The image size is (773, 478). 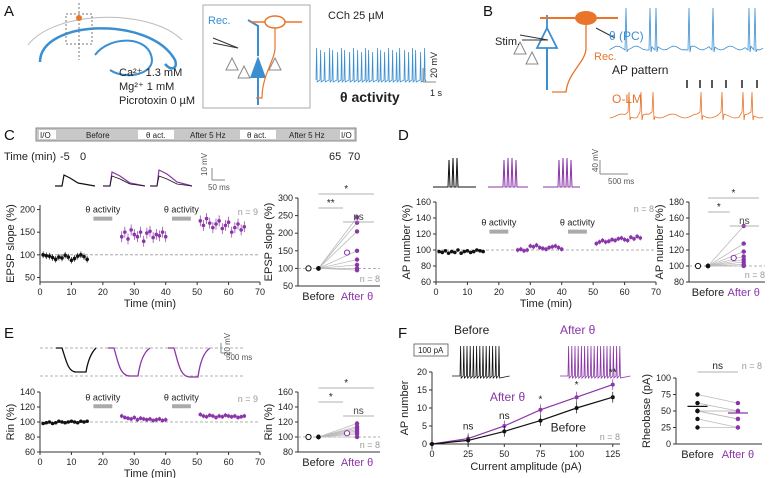 What do you see at coordinates (722, 84) in the screenshot?
I see `ap-pattern-raster` at bounding box center [722, 84].